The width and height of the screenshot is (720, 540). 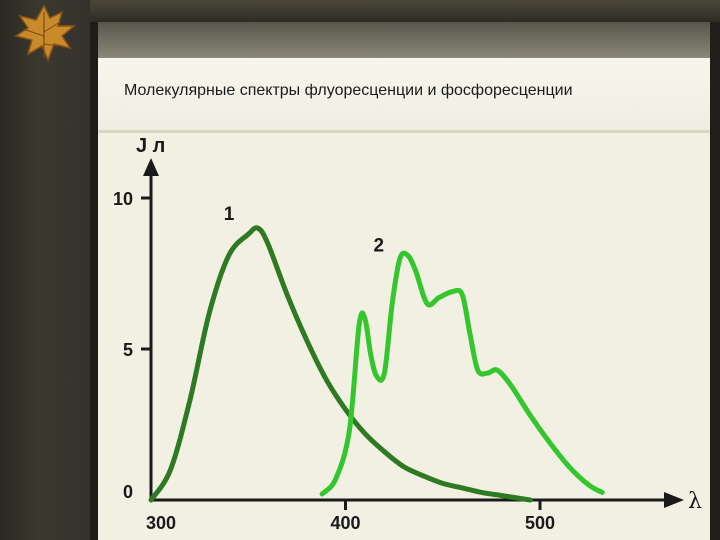 What do you see at coordinates (360, 11) in the screenshot?
I see `slide-frame-top` at bounding box center [360, 11].